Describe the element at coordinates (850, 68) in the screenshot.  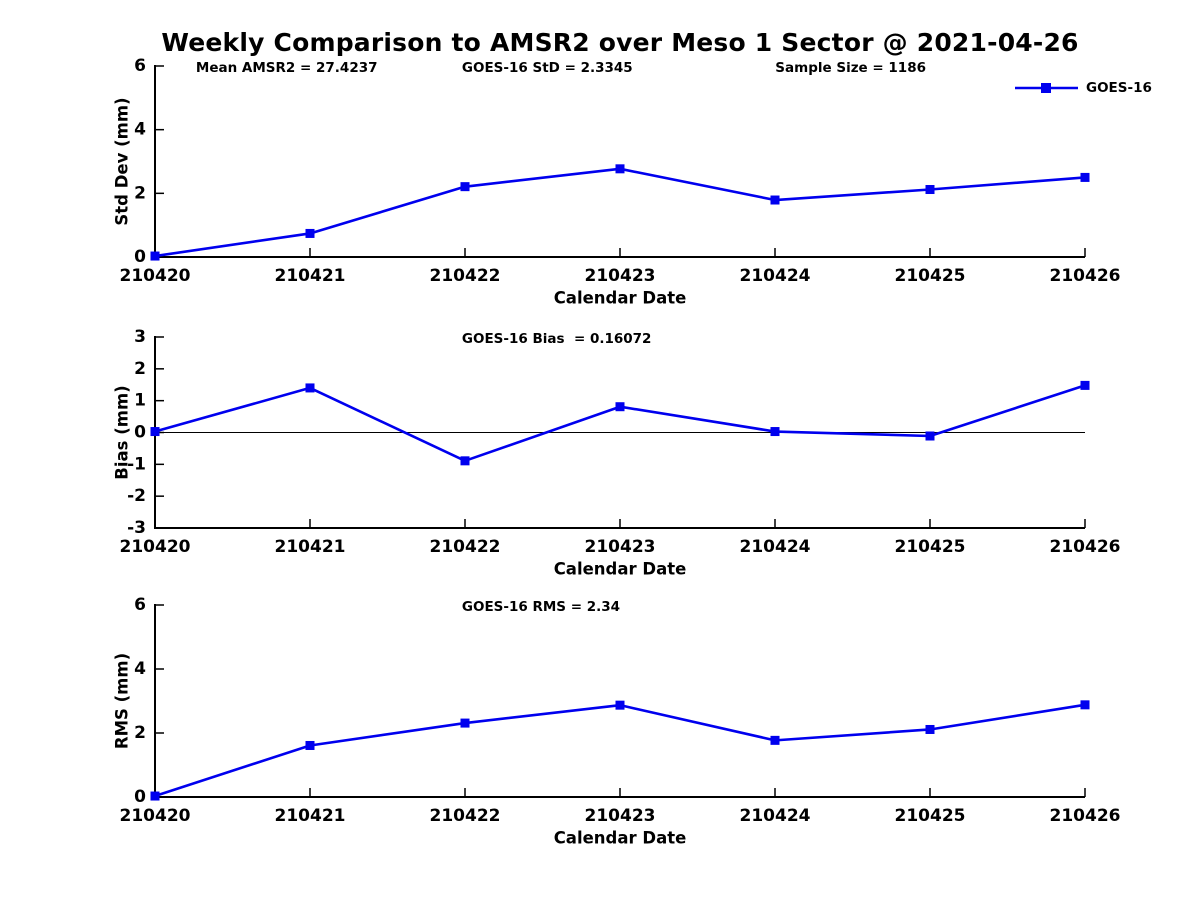
I see `annotation: Sample Size = 1186` at that location.